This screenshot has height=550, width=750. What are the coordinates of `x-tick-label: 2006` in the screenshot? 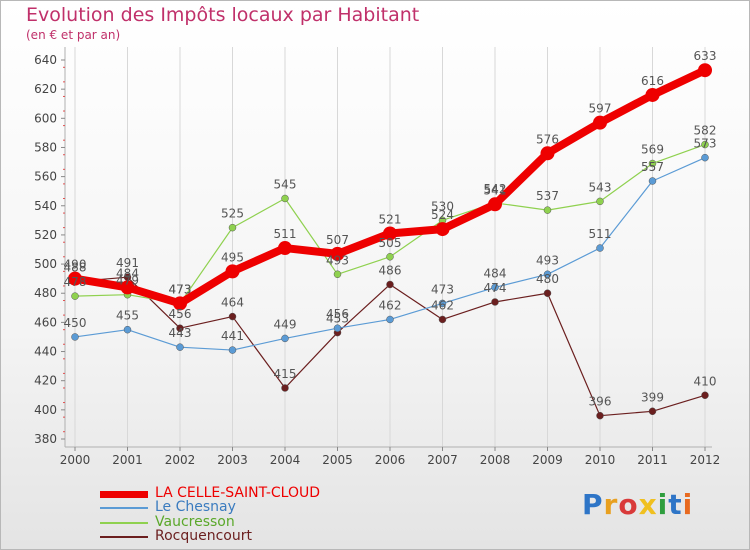 It's located at (390, 460).